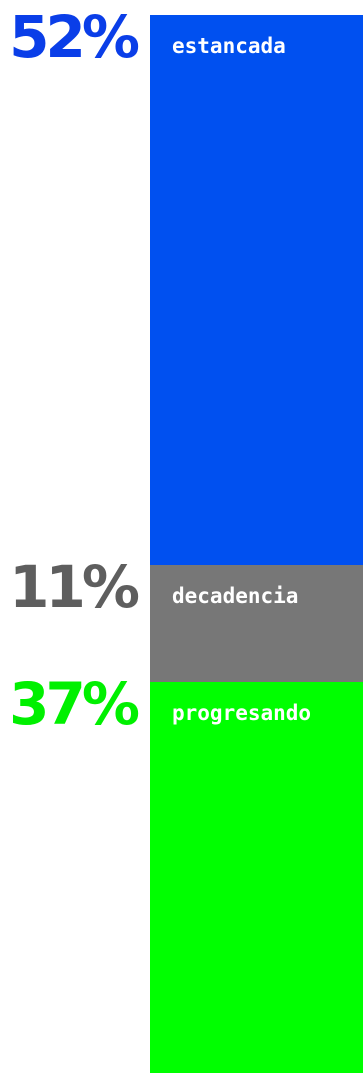 The image size is (363, 1073). What do you see at coordinates (235, 596) in the screenshot?
I see `label-decadencia: decadencia` at bounding box center [235, 596].